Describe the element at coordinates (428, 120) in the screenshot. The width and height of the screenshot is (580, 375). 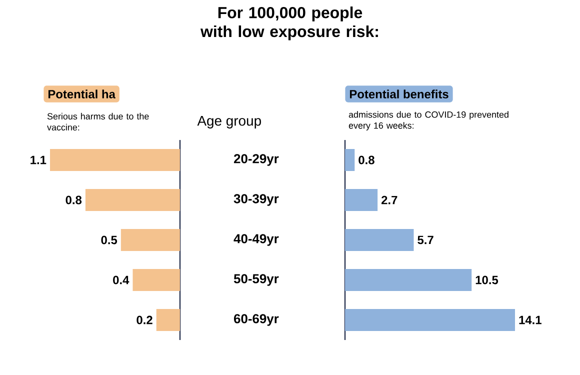
I see `x-axis-title: admissions due to COVID-19 prevented every 16 weeks:` at that location.